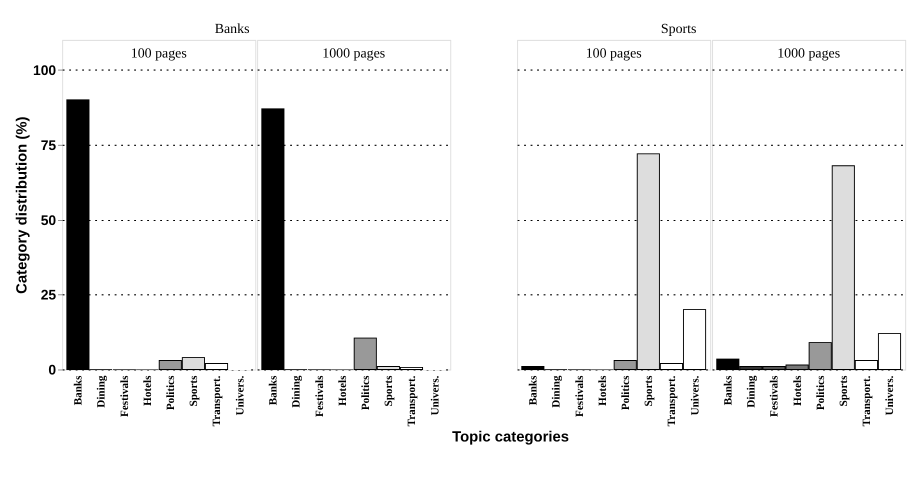  Describe the element at coordinates (52, 370) in the screenshot. I see `y-tick-label: 0` at that location.